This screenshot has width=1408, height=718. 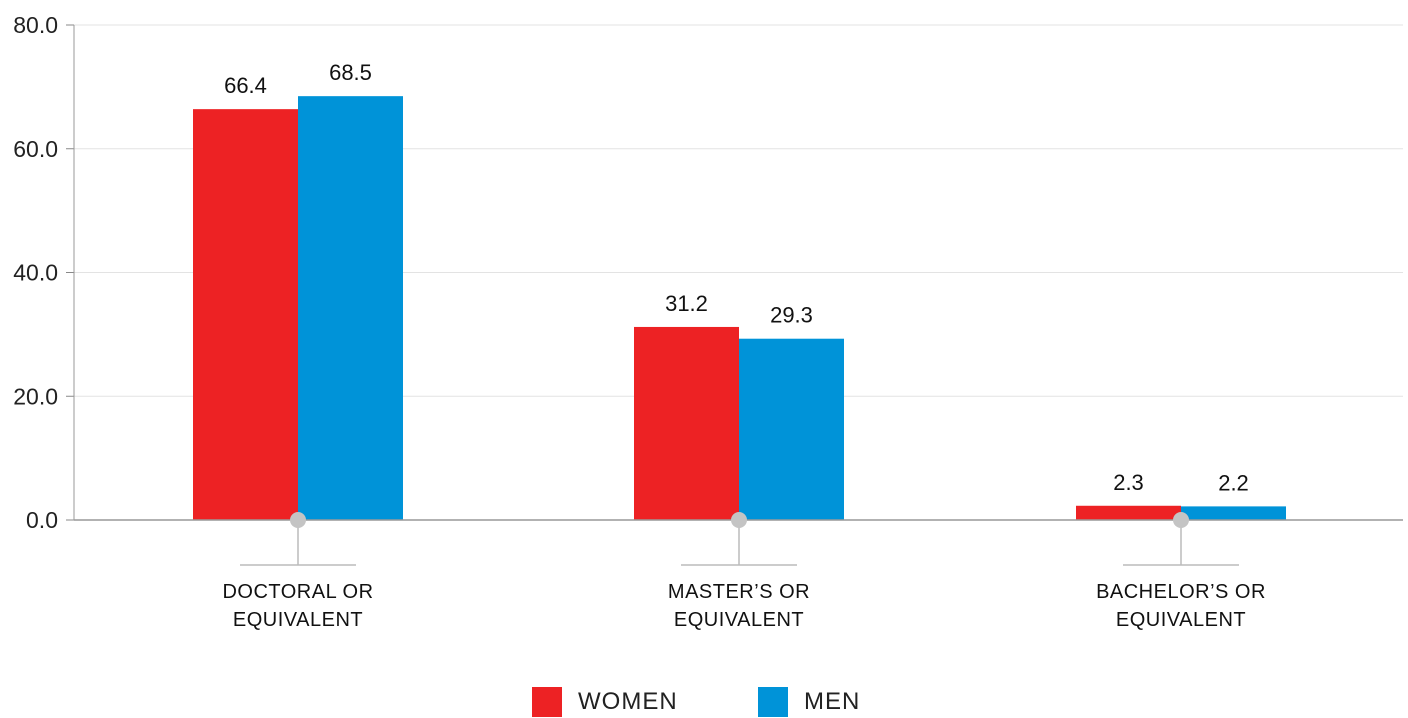 What do you see at coordinates (704, 700) in the screenshot?
I see `legend: WOMEN MEN` at bounding box center [704, 700].